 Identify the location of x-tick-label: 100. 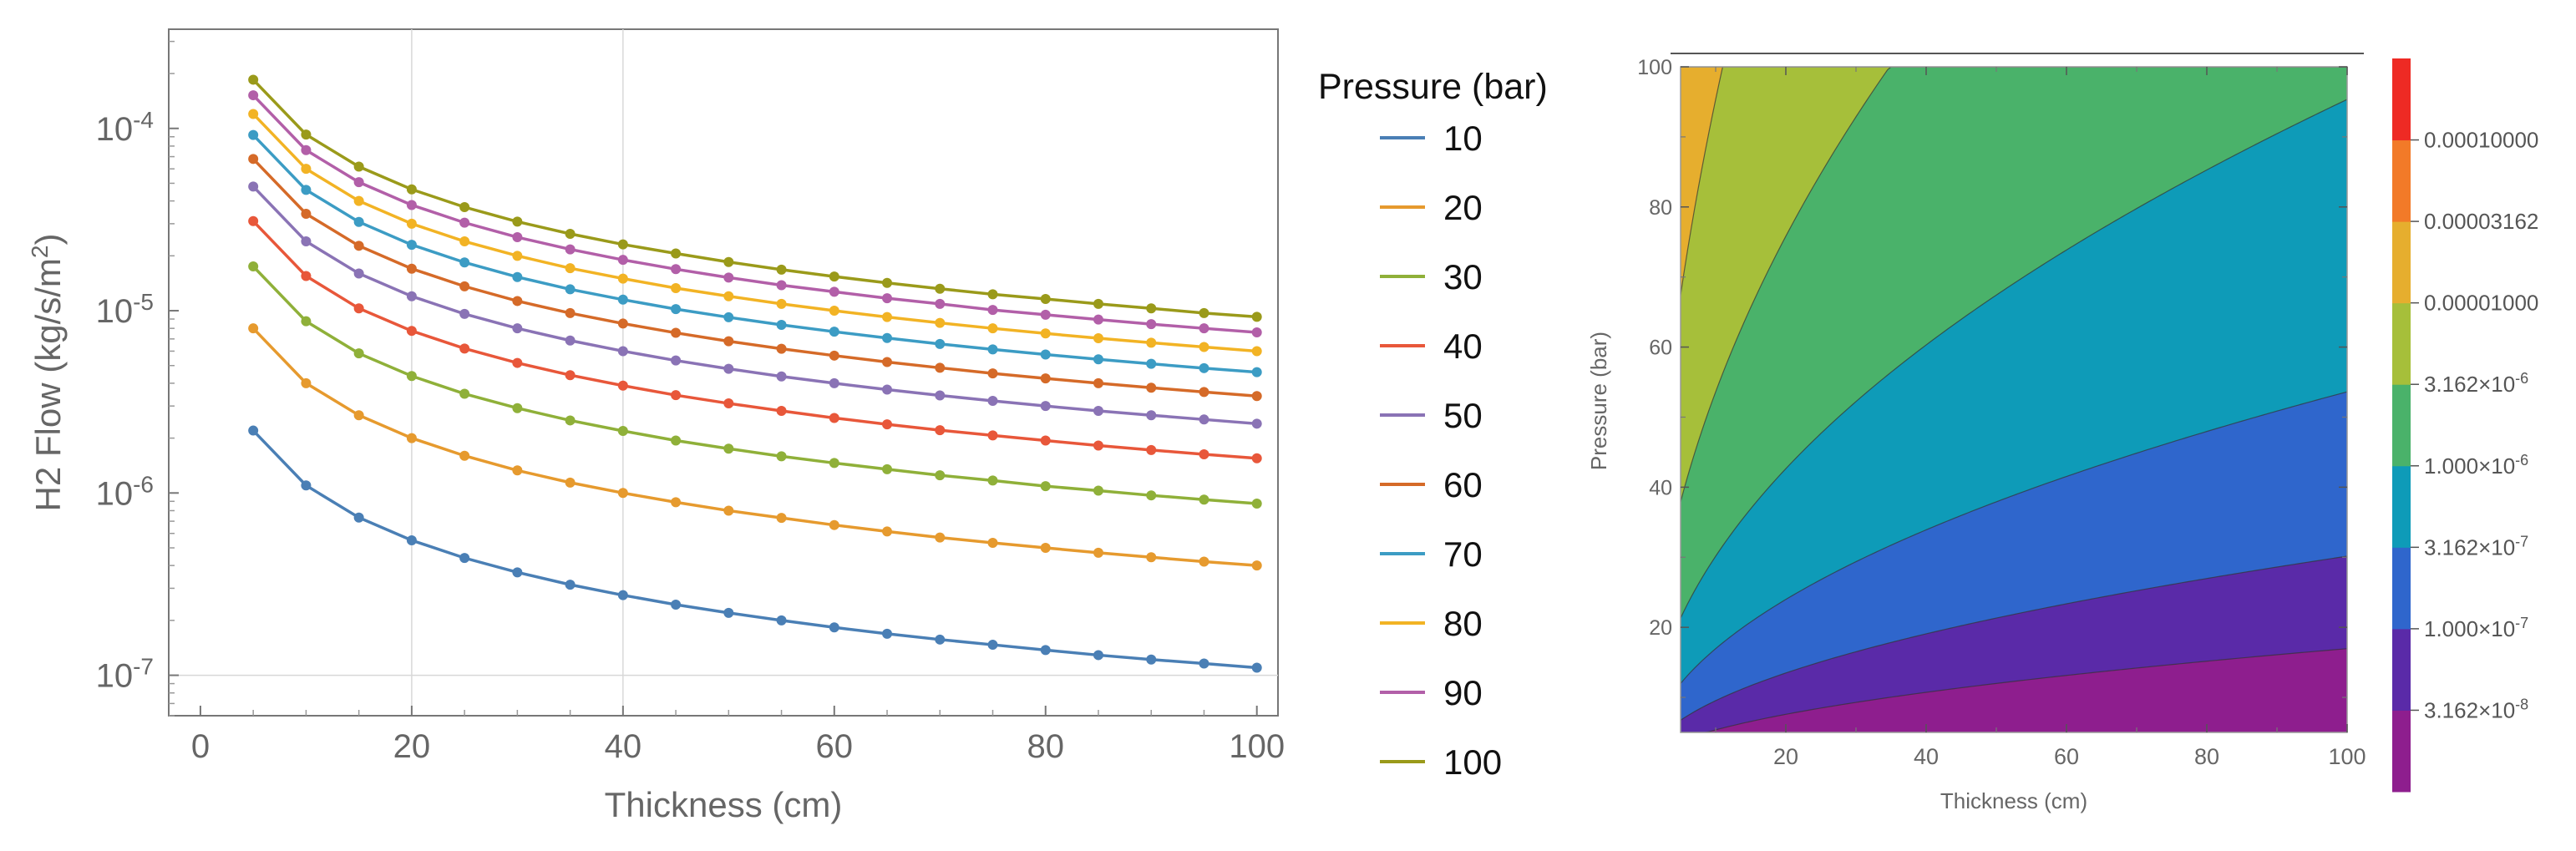
(1257, 746).